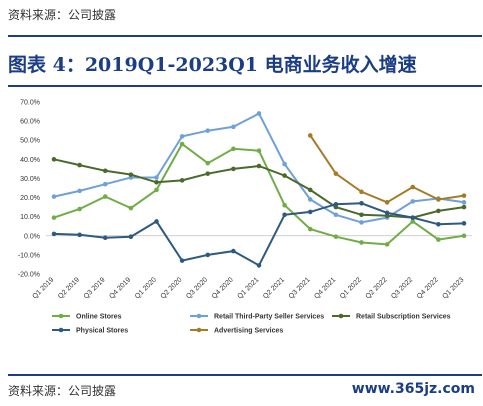 This screenshot has width=483, height=406. Describe the element at coordinates (32, 236) in the screenshot. I see `y-tick-label: 0.0%` at that location.